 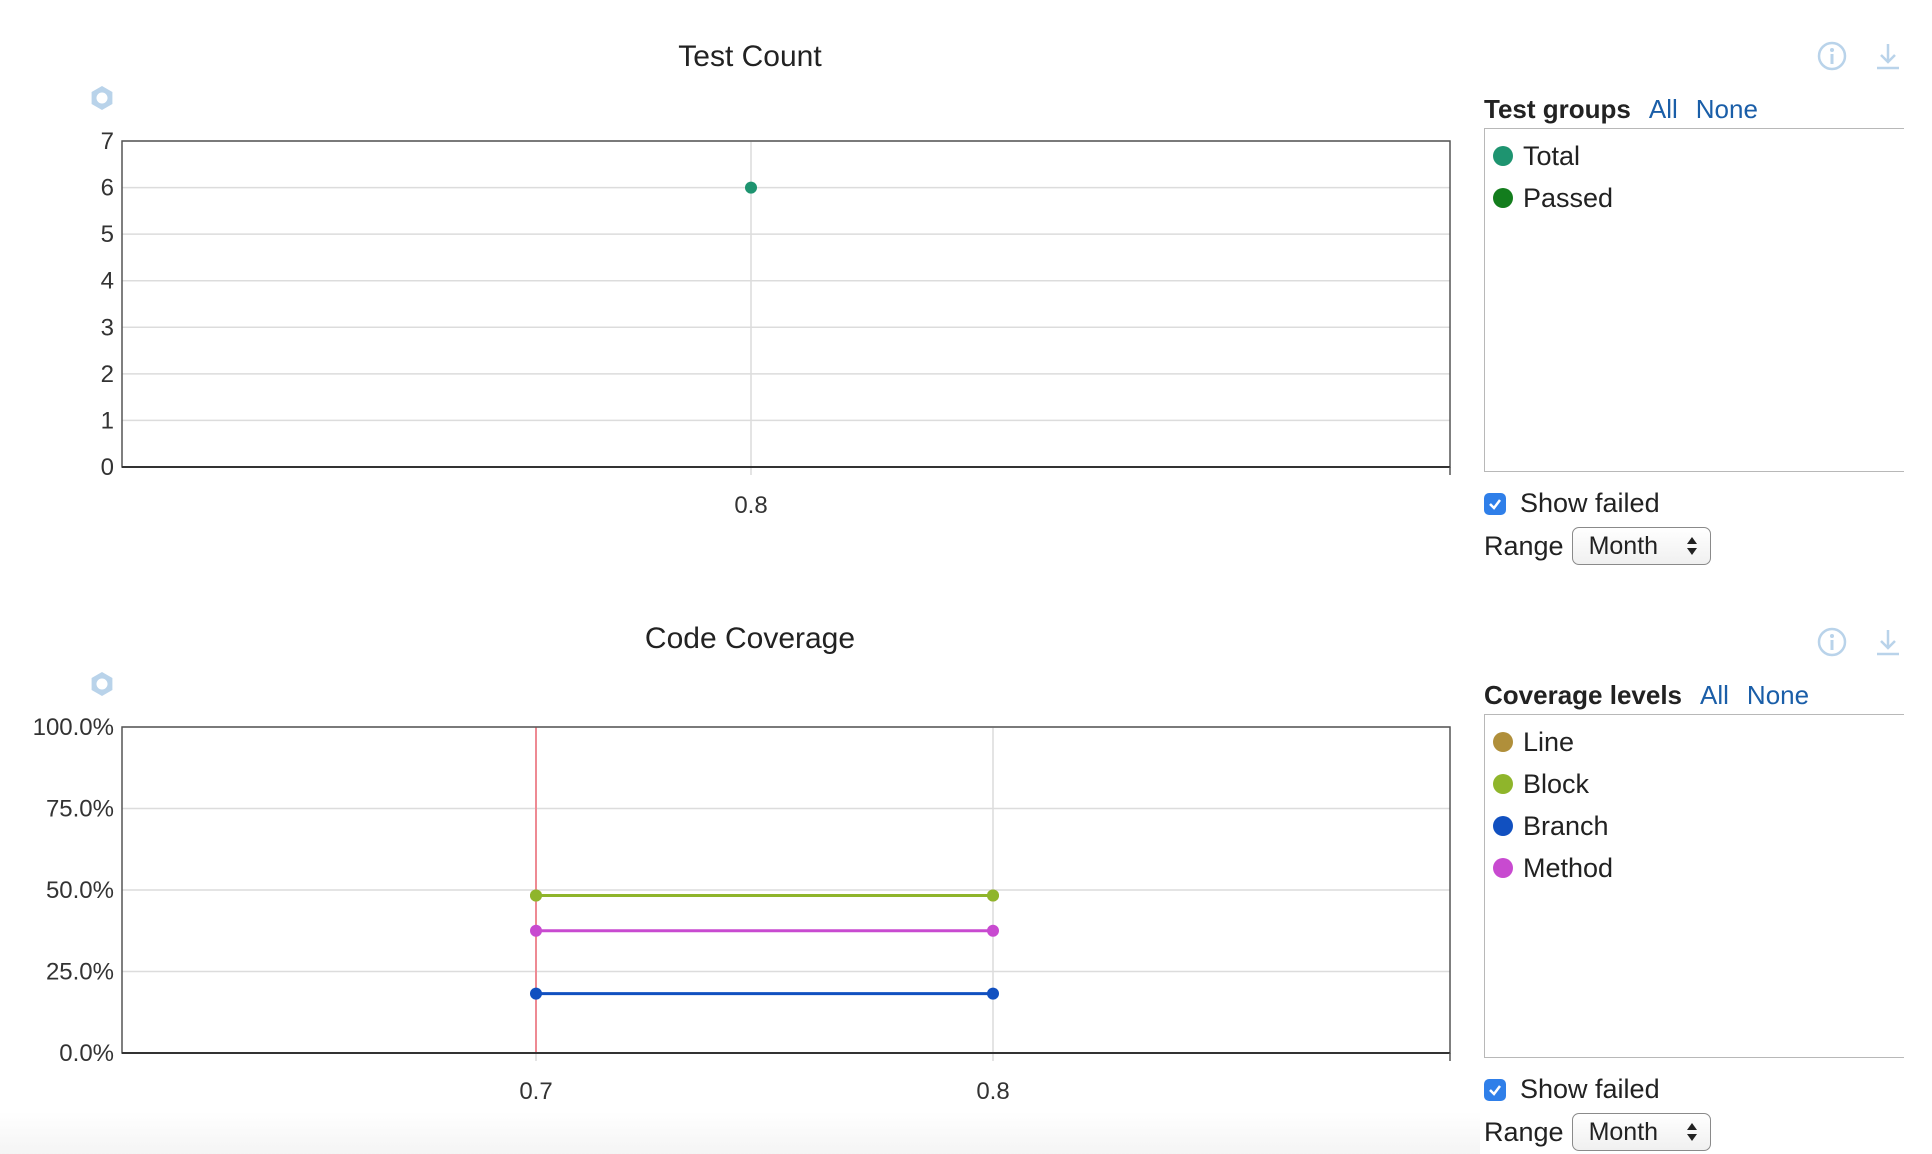 What do you see at coordinates (73, 727) in the screenshot?
I see `y-tick-label: 100.0%` at bounding box center [73, 727].